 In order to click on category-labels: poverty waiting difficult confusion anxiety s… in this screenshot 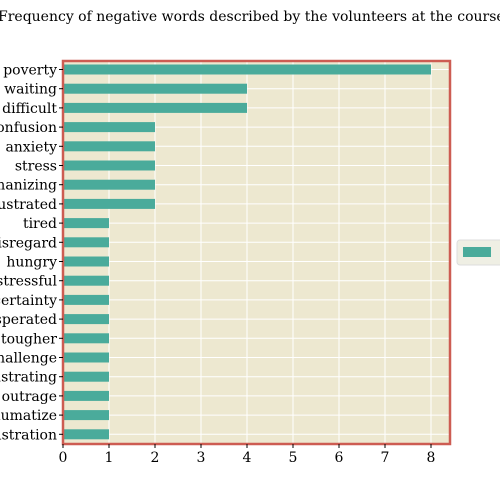, I will do `click(31, 253)`.